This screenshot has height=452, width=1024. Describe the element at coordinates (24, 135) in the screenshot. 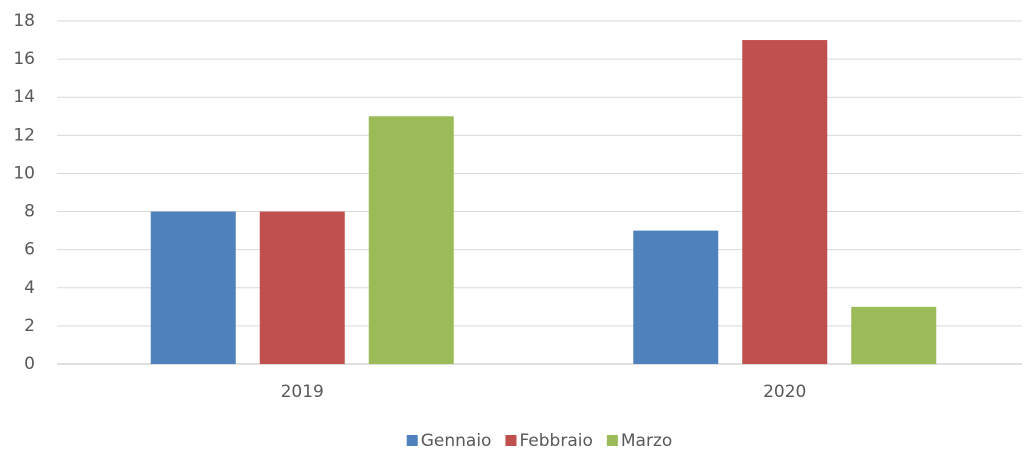

I see `y-tick-label: 12` at that location.